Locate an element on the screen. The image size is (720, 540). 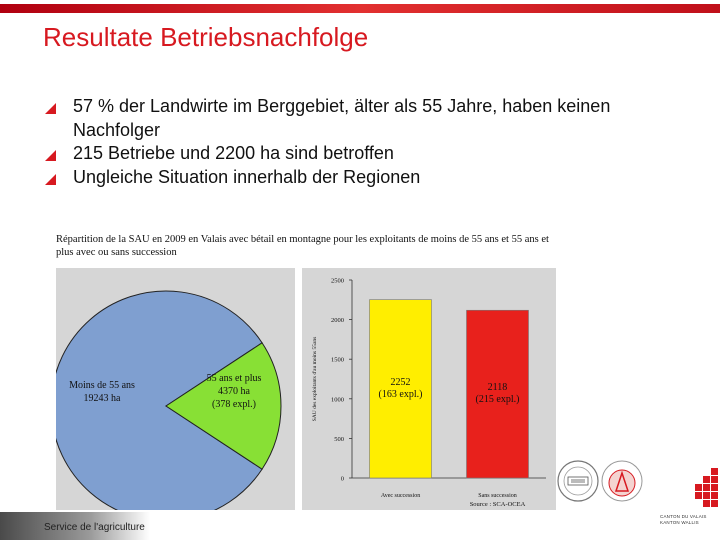
pie-note-55-plus: (378 expl.) is located at coordinates (234, 404).